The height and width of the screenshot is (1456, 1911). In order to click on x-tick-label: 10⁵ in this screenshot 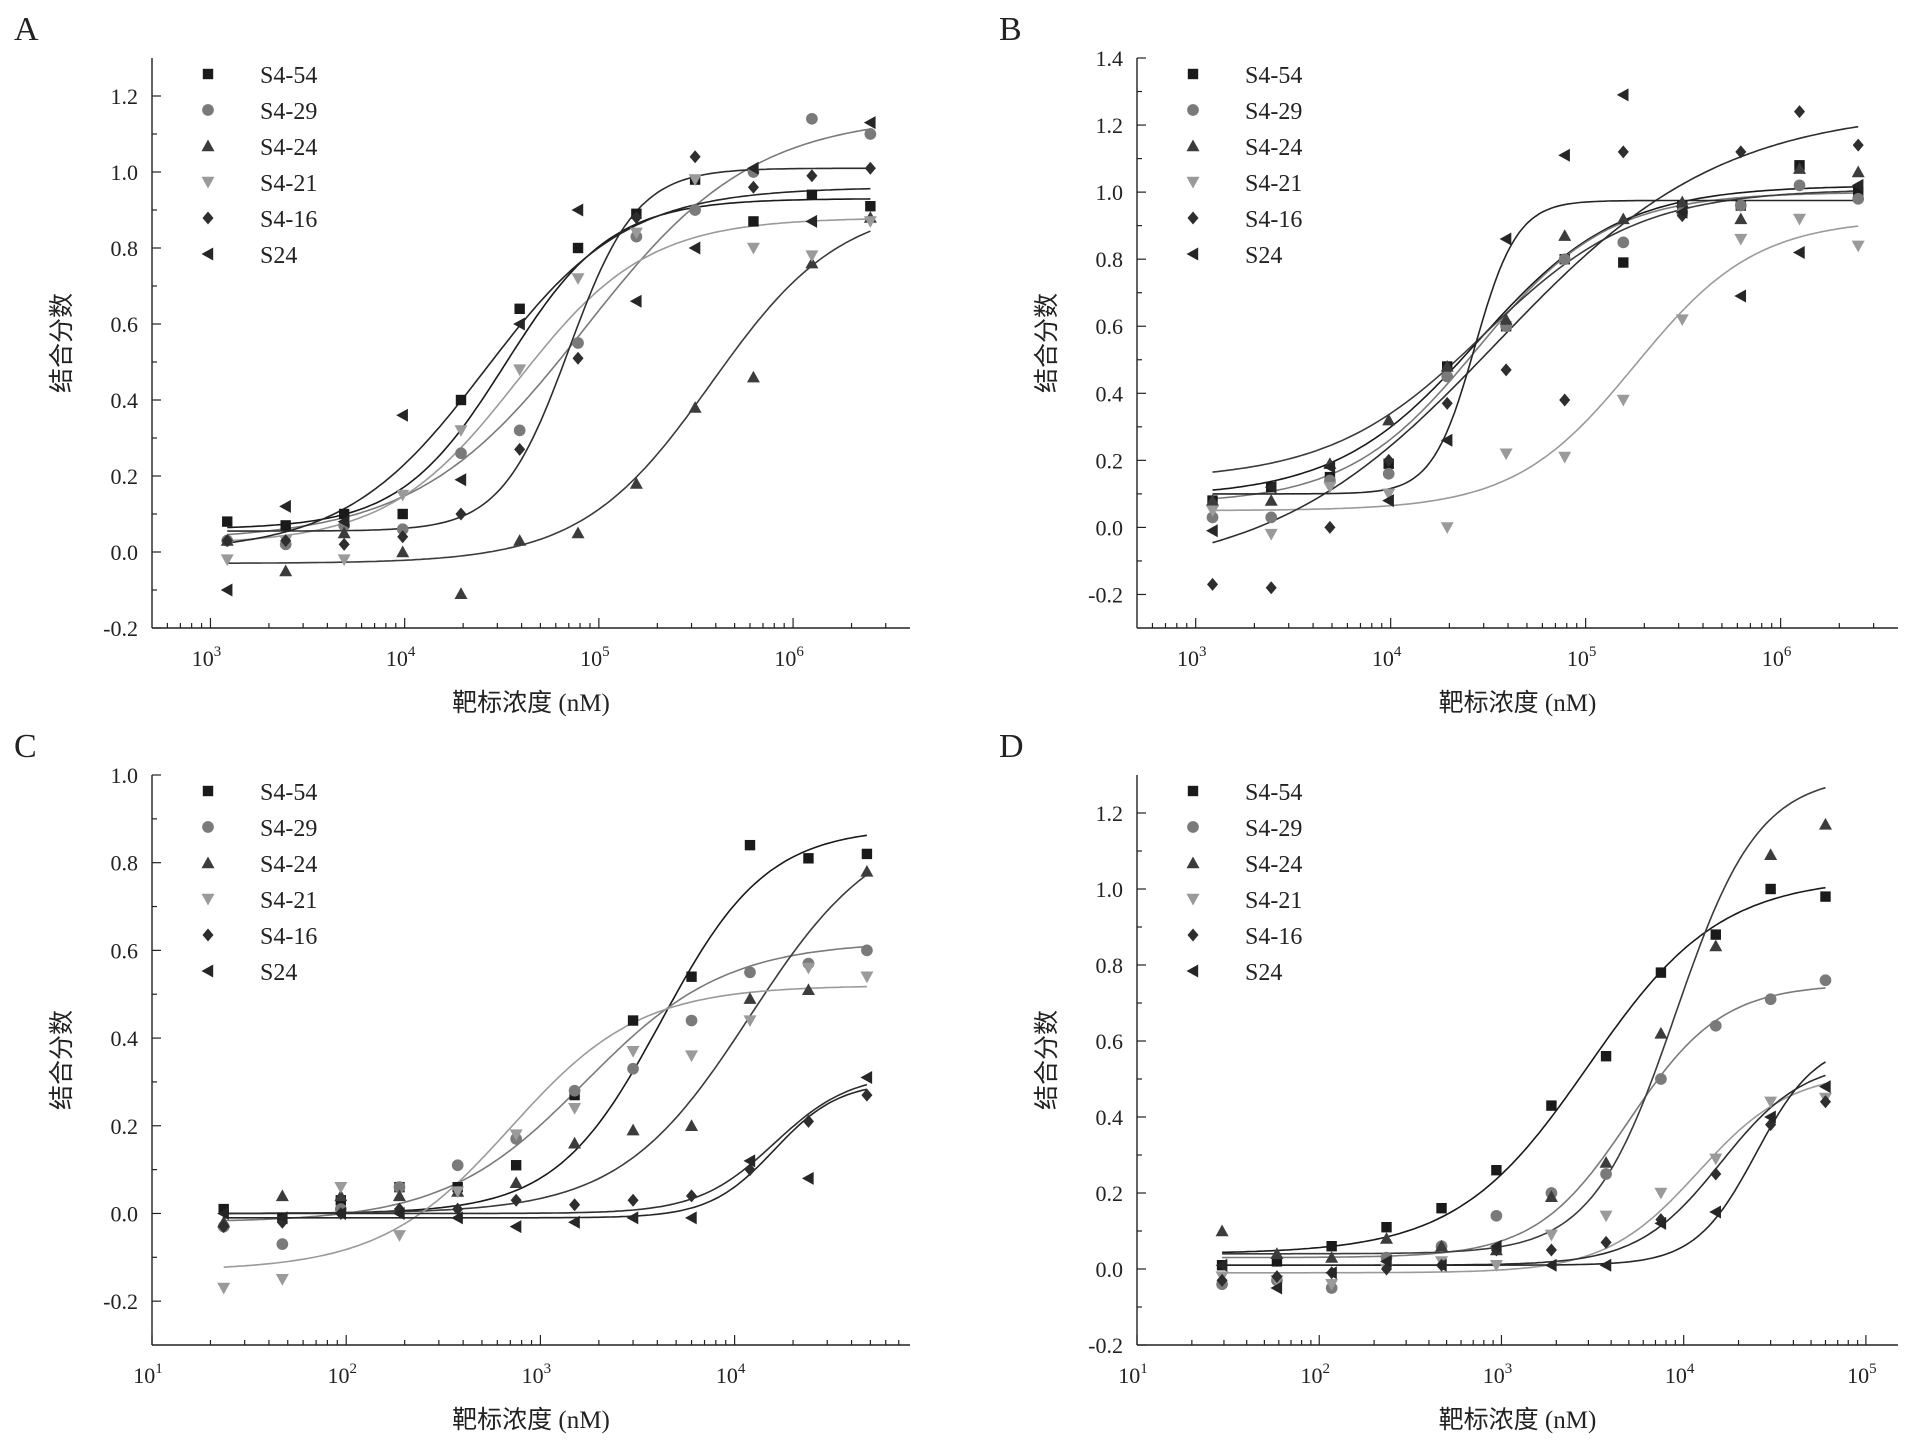, I will do `click(1862, 1374)`.